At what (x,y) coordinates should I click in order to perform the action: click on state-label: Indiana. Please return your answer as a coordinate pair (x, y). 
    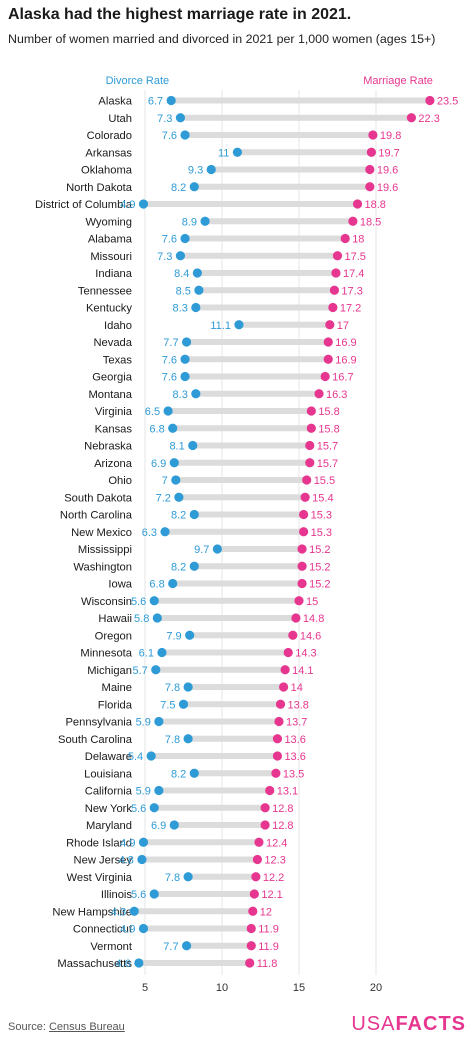
    Looking at the image, I should click on (113, 274).